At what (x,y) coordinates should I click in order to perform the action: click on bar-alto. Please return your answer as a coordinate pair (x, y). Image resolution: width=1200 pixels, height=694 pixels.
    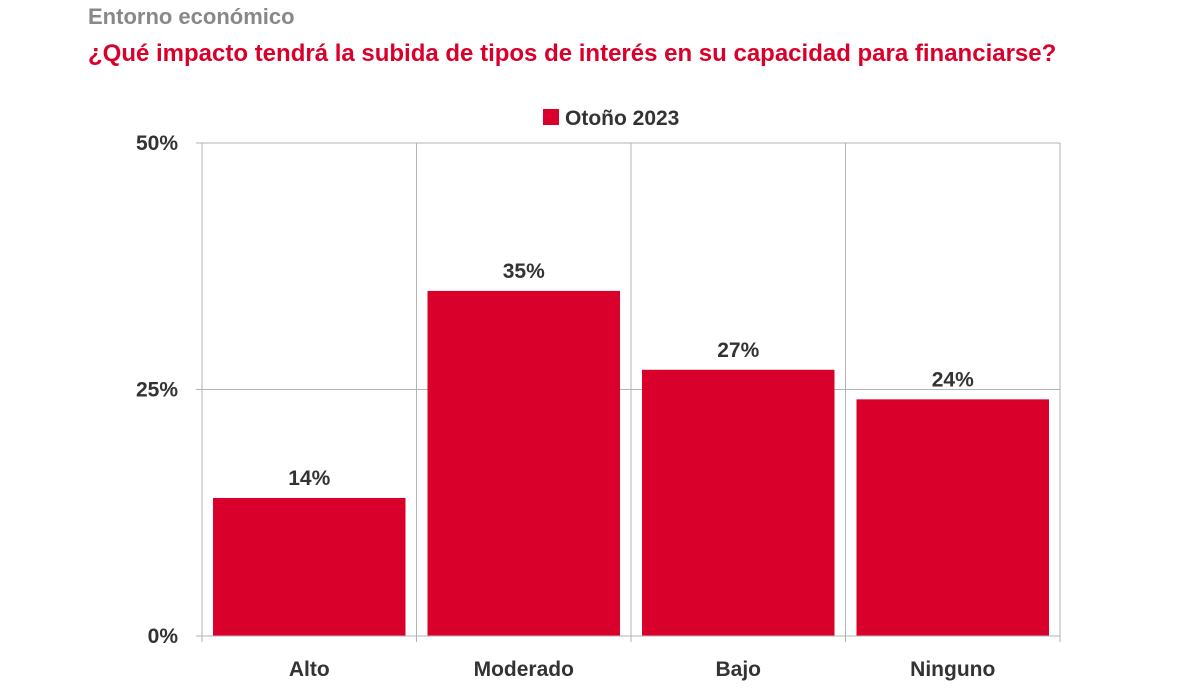
    Looking at the image, I should click on (309, 566).